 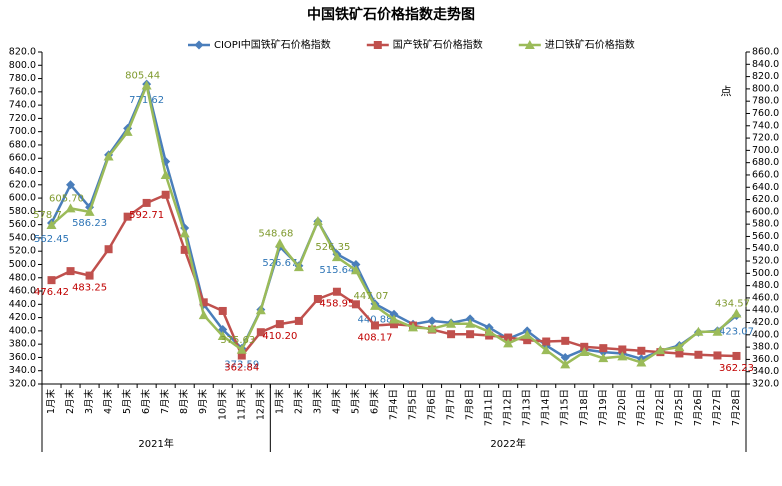 I want to click on x-tick-label: 12月末, so click(x=260, y=405).